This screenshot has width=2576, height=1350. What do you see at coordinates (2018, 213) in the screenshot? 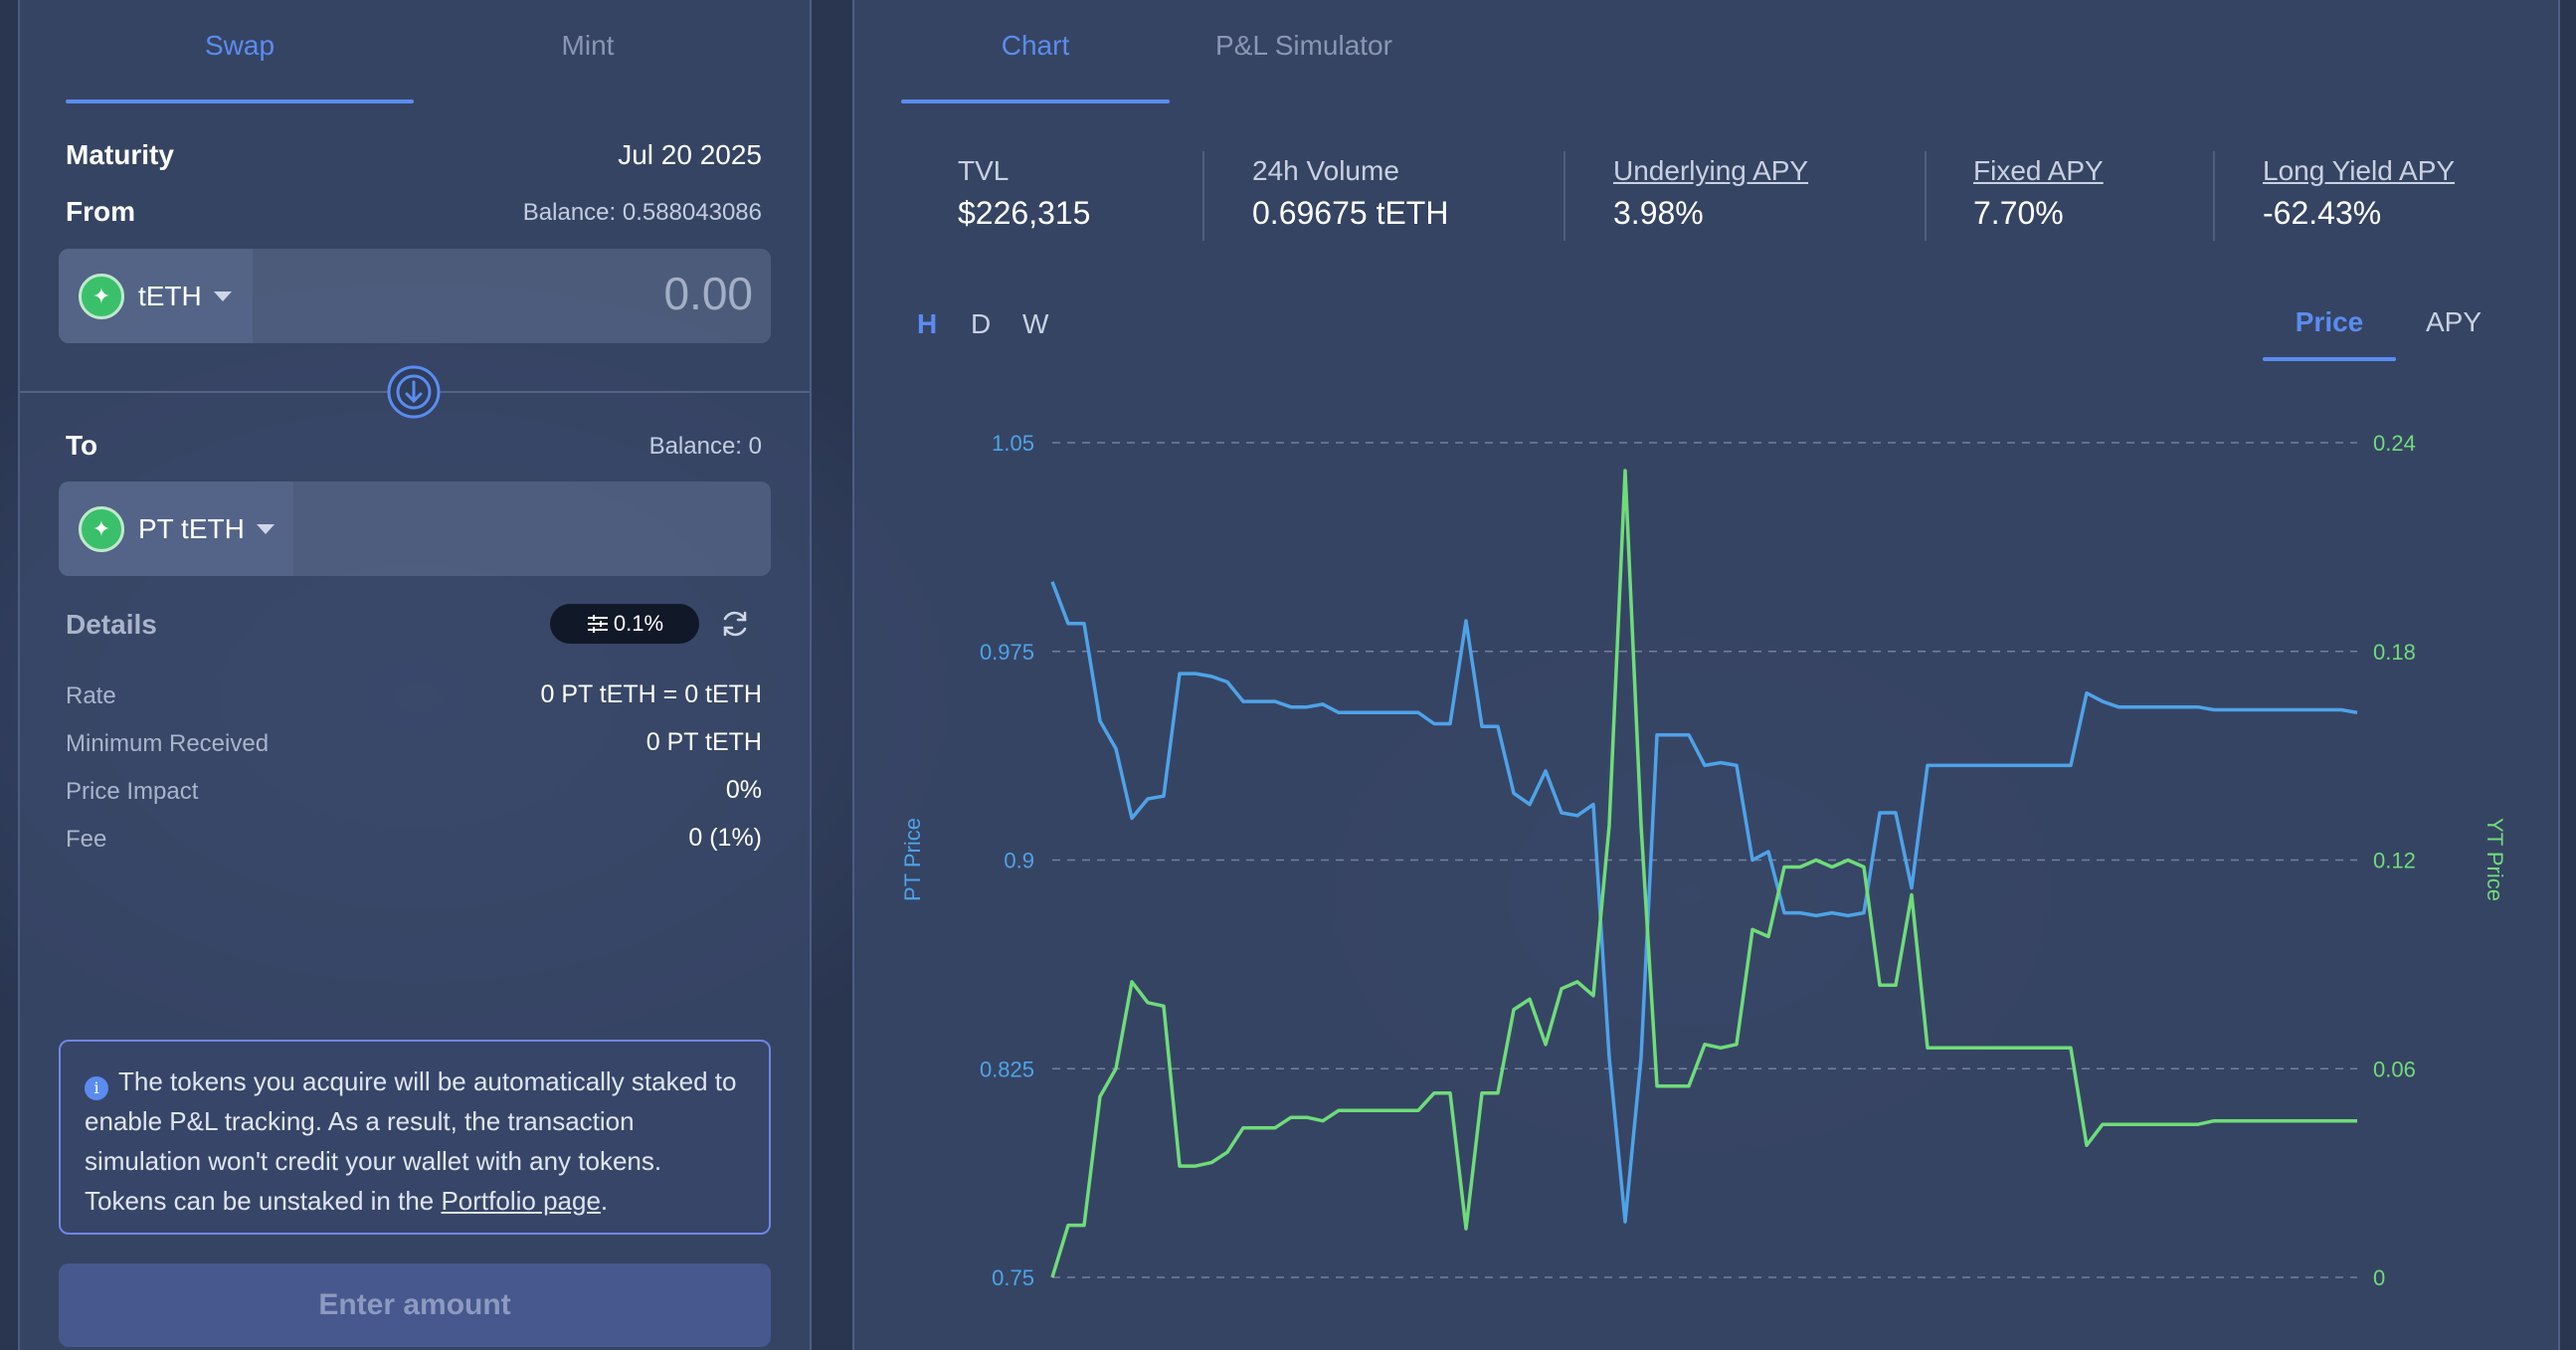
I see `stat-value-fixed-apy: 7.70%` at bounding box center [2018, 213].